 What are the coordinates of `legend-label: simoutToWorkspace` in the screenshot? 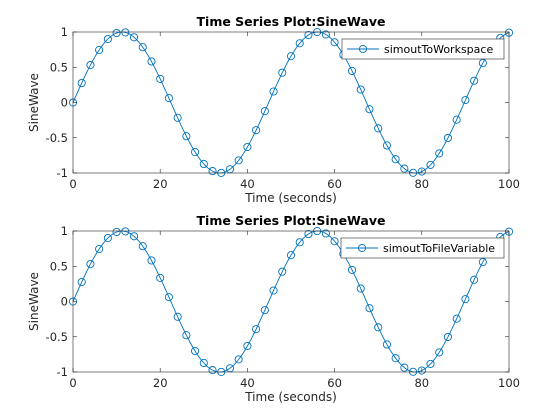 It's located at (438, 49).